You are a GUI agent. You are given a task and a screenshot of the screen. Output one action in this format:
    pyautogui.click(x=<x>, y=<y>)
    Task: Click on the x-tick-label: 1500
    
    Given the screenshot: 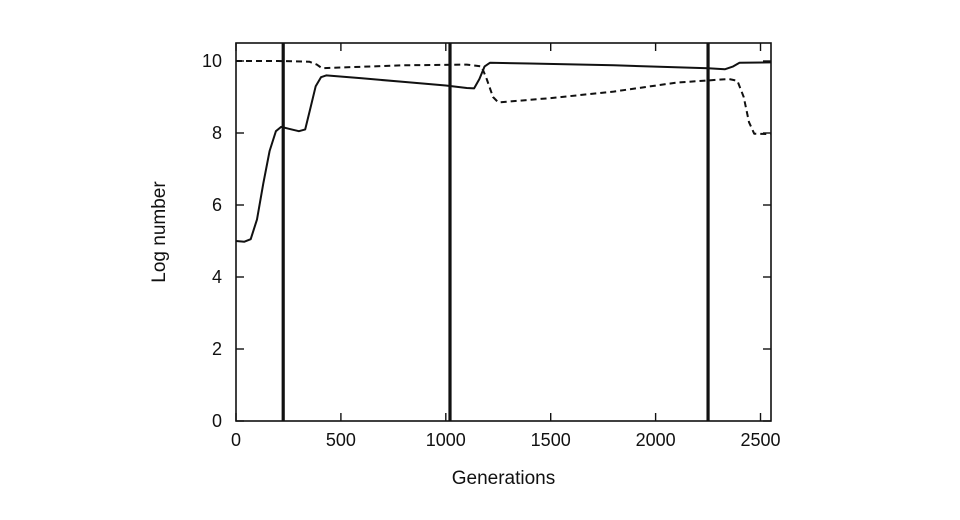 What is the action you would take?
    pyautogui.click(x=551, y=440)
    